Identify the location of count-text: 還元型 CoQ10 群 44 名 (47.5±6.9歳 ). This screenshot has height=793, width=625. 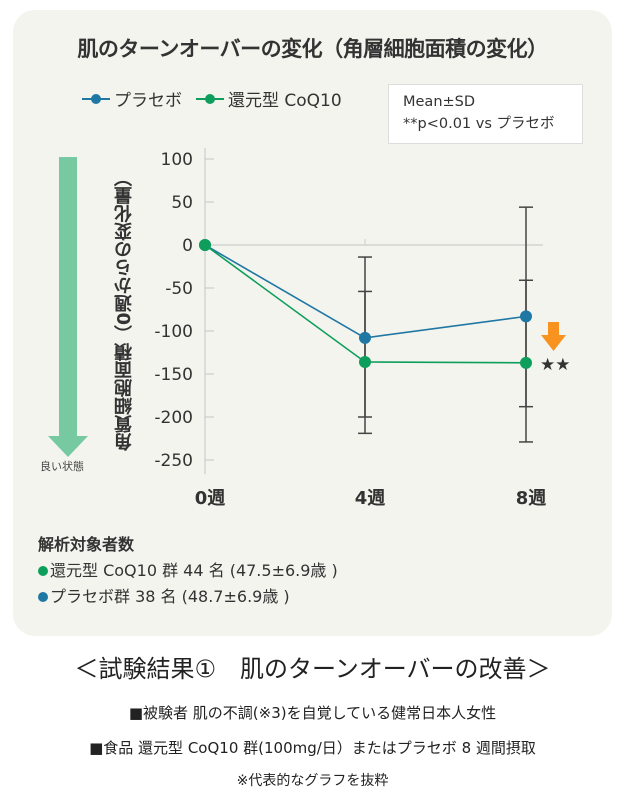
(194, 570).